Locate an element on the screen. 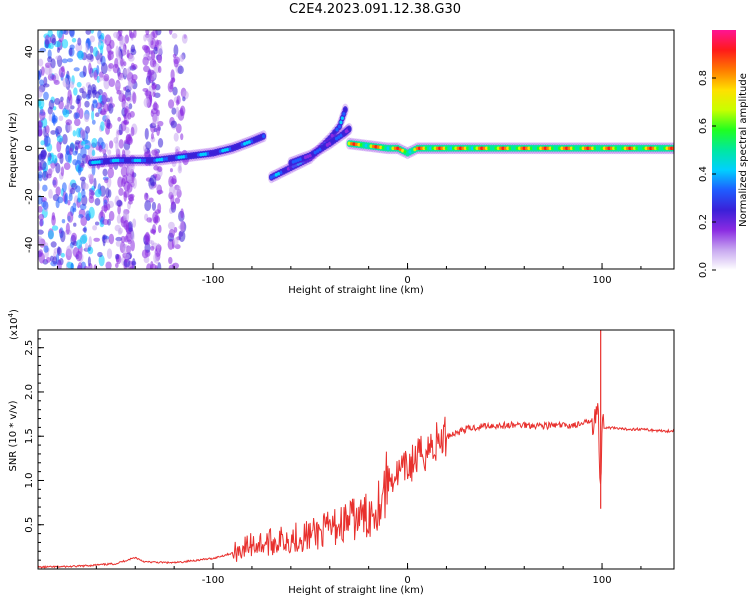 This screenshot has height=600, width=750. colorbar-ticks: 0.0 0.2 0.4 0.6 0.8 is located at coordinates (707, 174).